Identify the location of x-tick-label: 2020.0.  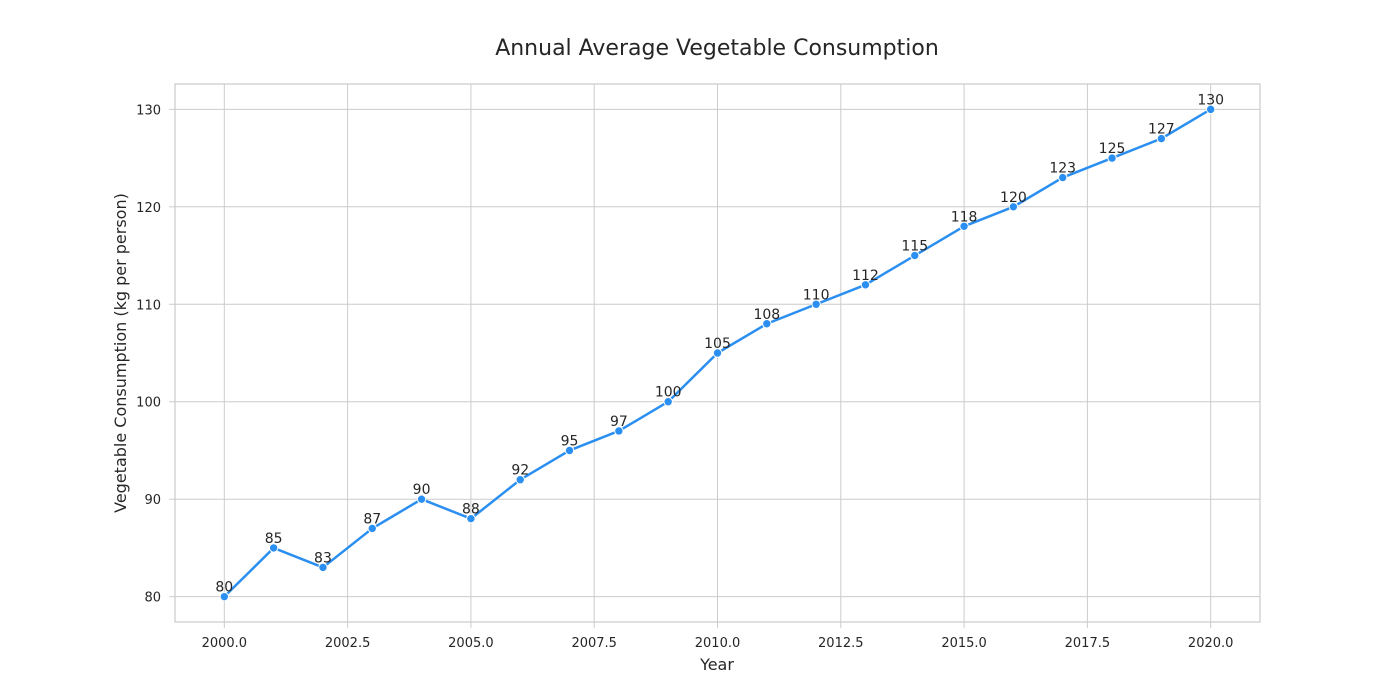
(1211, 643).